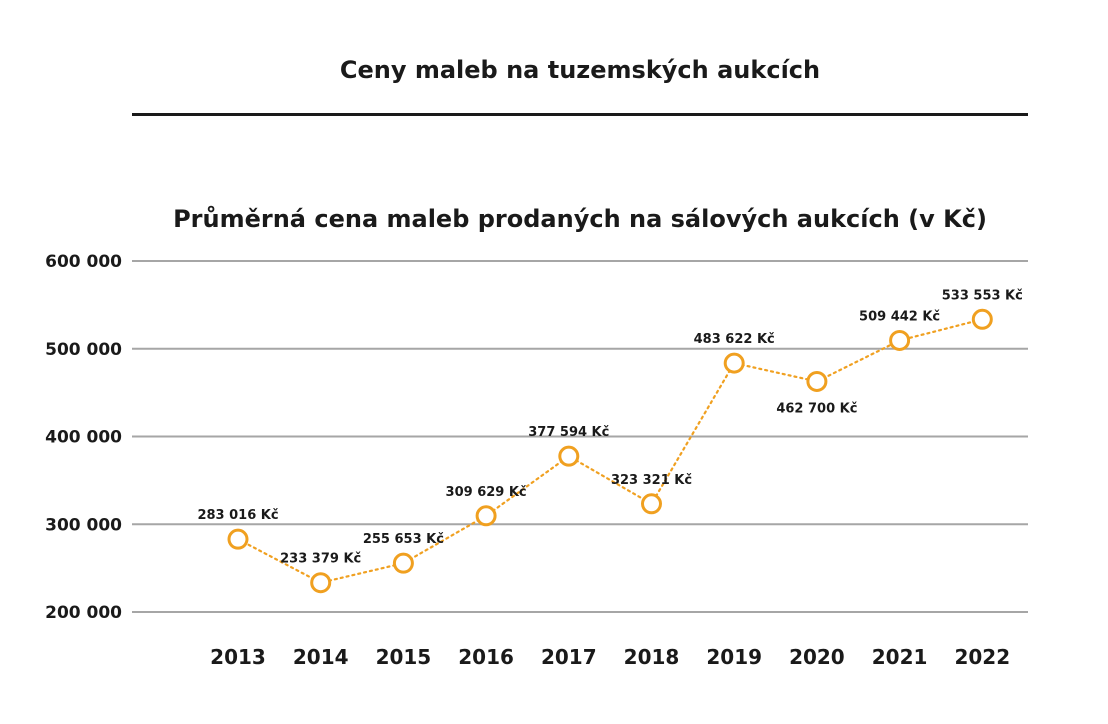 The width and height of the screenshot is (1108, 724). What do you see at coordinates (569, 657) in the screenshot?
I see `x-tick-label: 2017` at bounding box center [569, 657].